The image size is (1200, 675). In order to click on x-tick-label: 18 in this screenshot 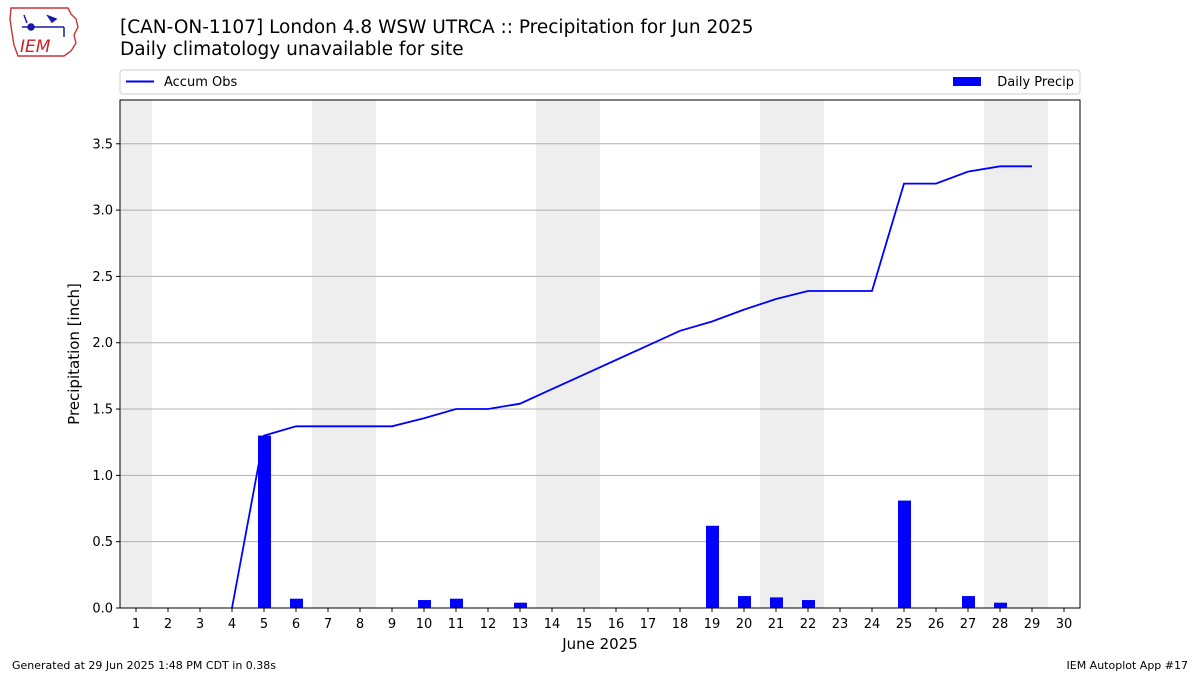, I will do `click(680, 624)`.